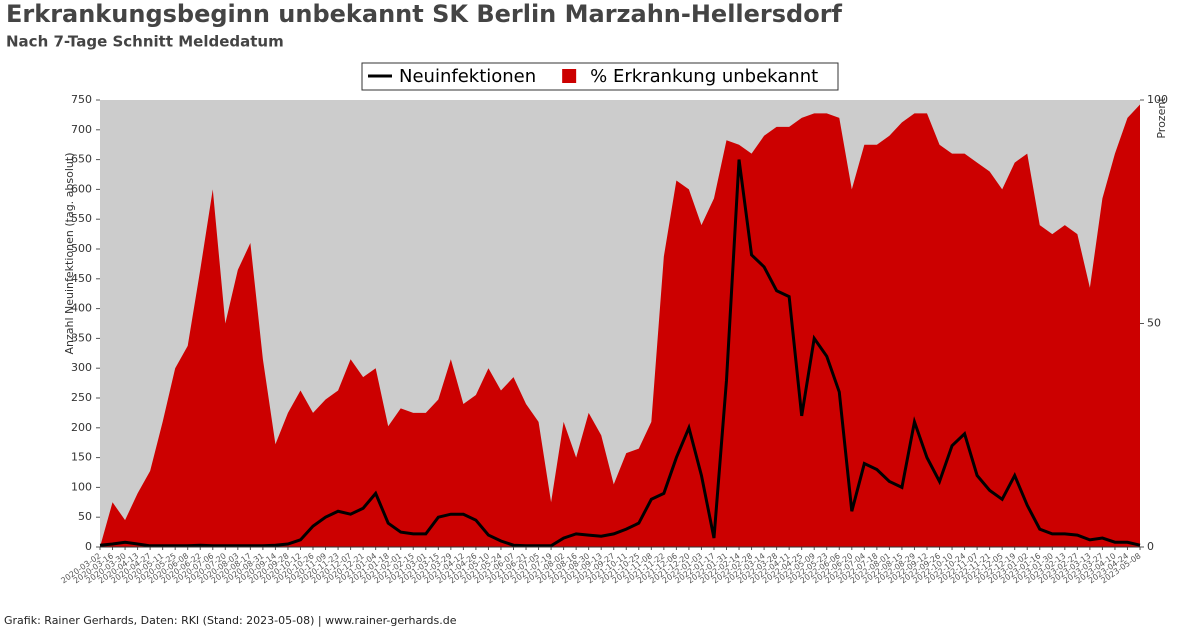 The height and width of the screenshot is (628, 1200). I want to click on y-tick-label: 450, so click(81, 278).